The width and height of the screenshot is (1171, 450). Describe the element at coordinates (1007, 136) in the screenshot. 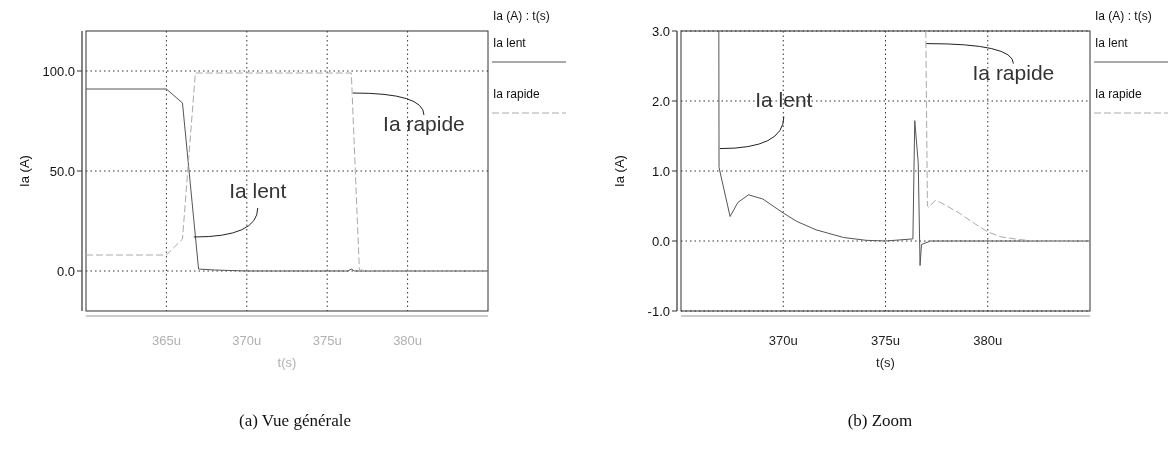

I see `line-series` at that location.